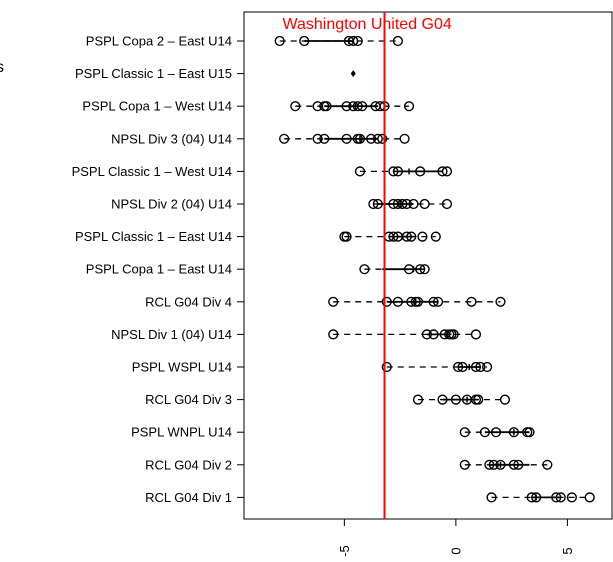  I want to click on y-tick-label: RCL G04 Div 1, so click(188, 497).